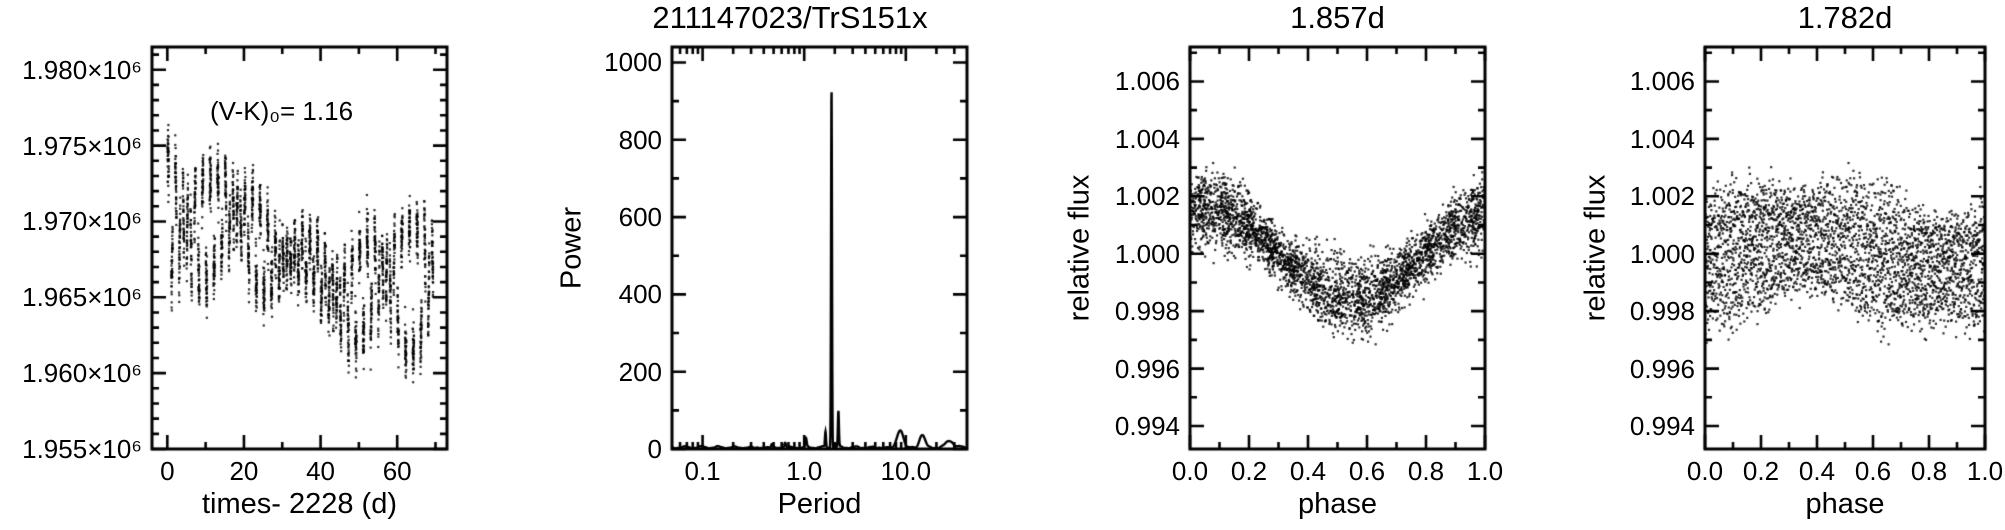 The image size is (2005, 530). I want to click on phase-fold-alias-title: 1.782d, so click(1845, 17).